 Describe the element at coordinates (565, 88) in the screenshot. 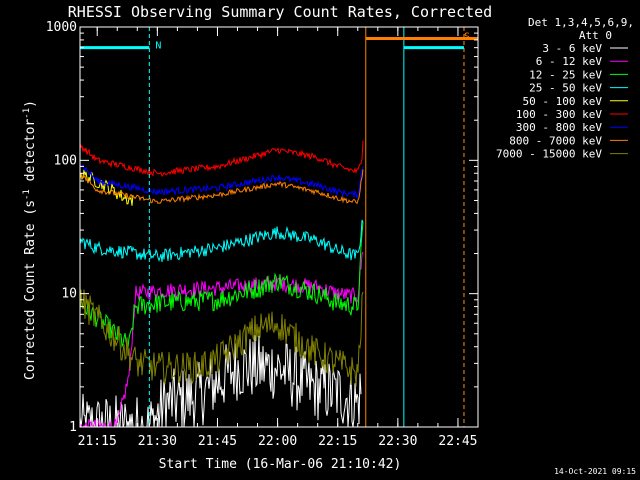

I see `legend-label-3: 25 - 50 keV` at that location.